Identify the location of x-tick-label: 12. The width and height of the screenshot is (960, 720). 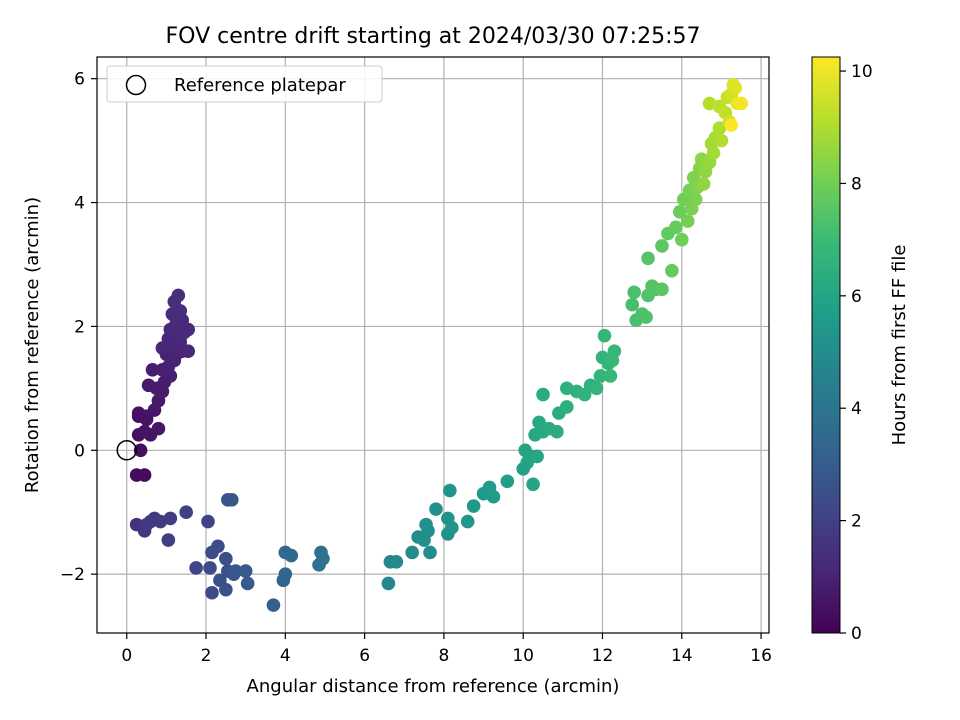
(603, 656).